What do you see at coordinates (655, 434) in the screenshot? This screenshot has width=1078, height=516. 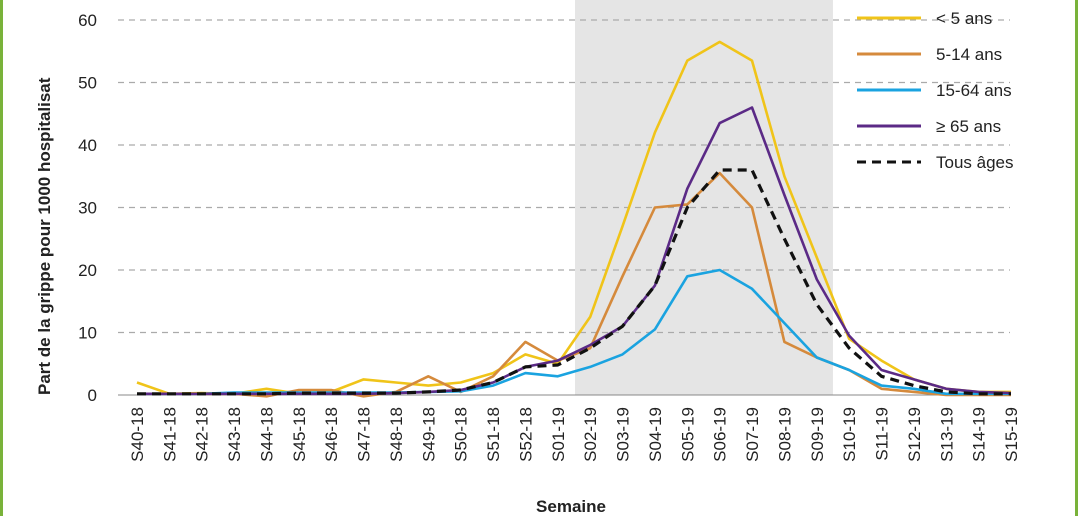 I see `x-tick-label: S04-19` at bounding box center [655, 434].